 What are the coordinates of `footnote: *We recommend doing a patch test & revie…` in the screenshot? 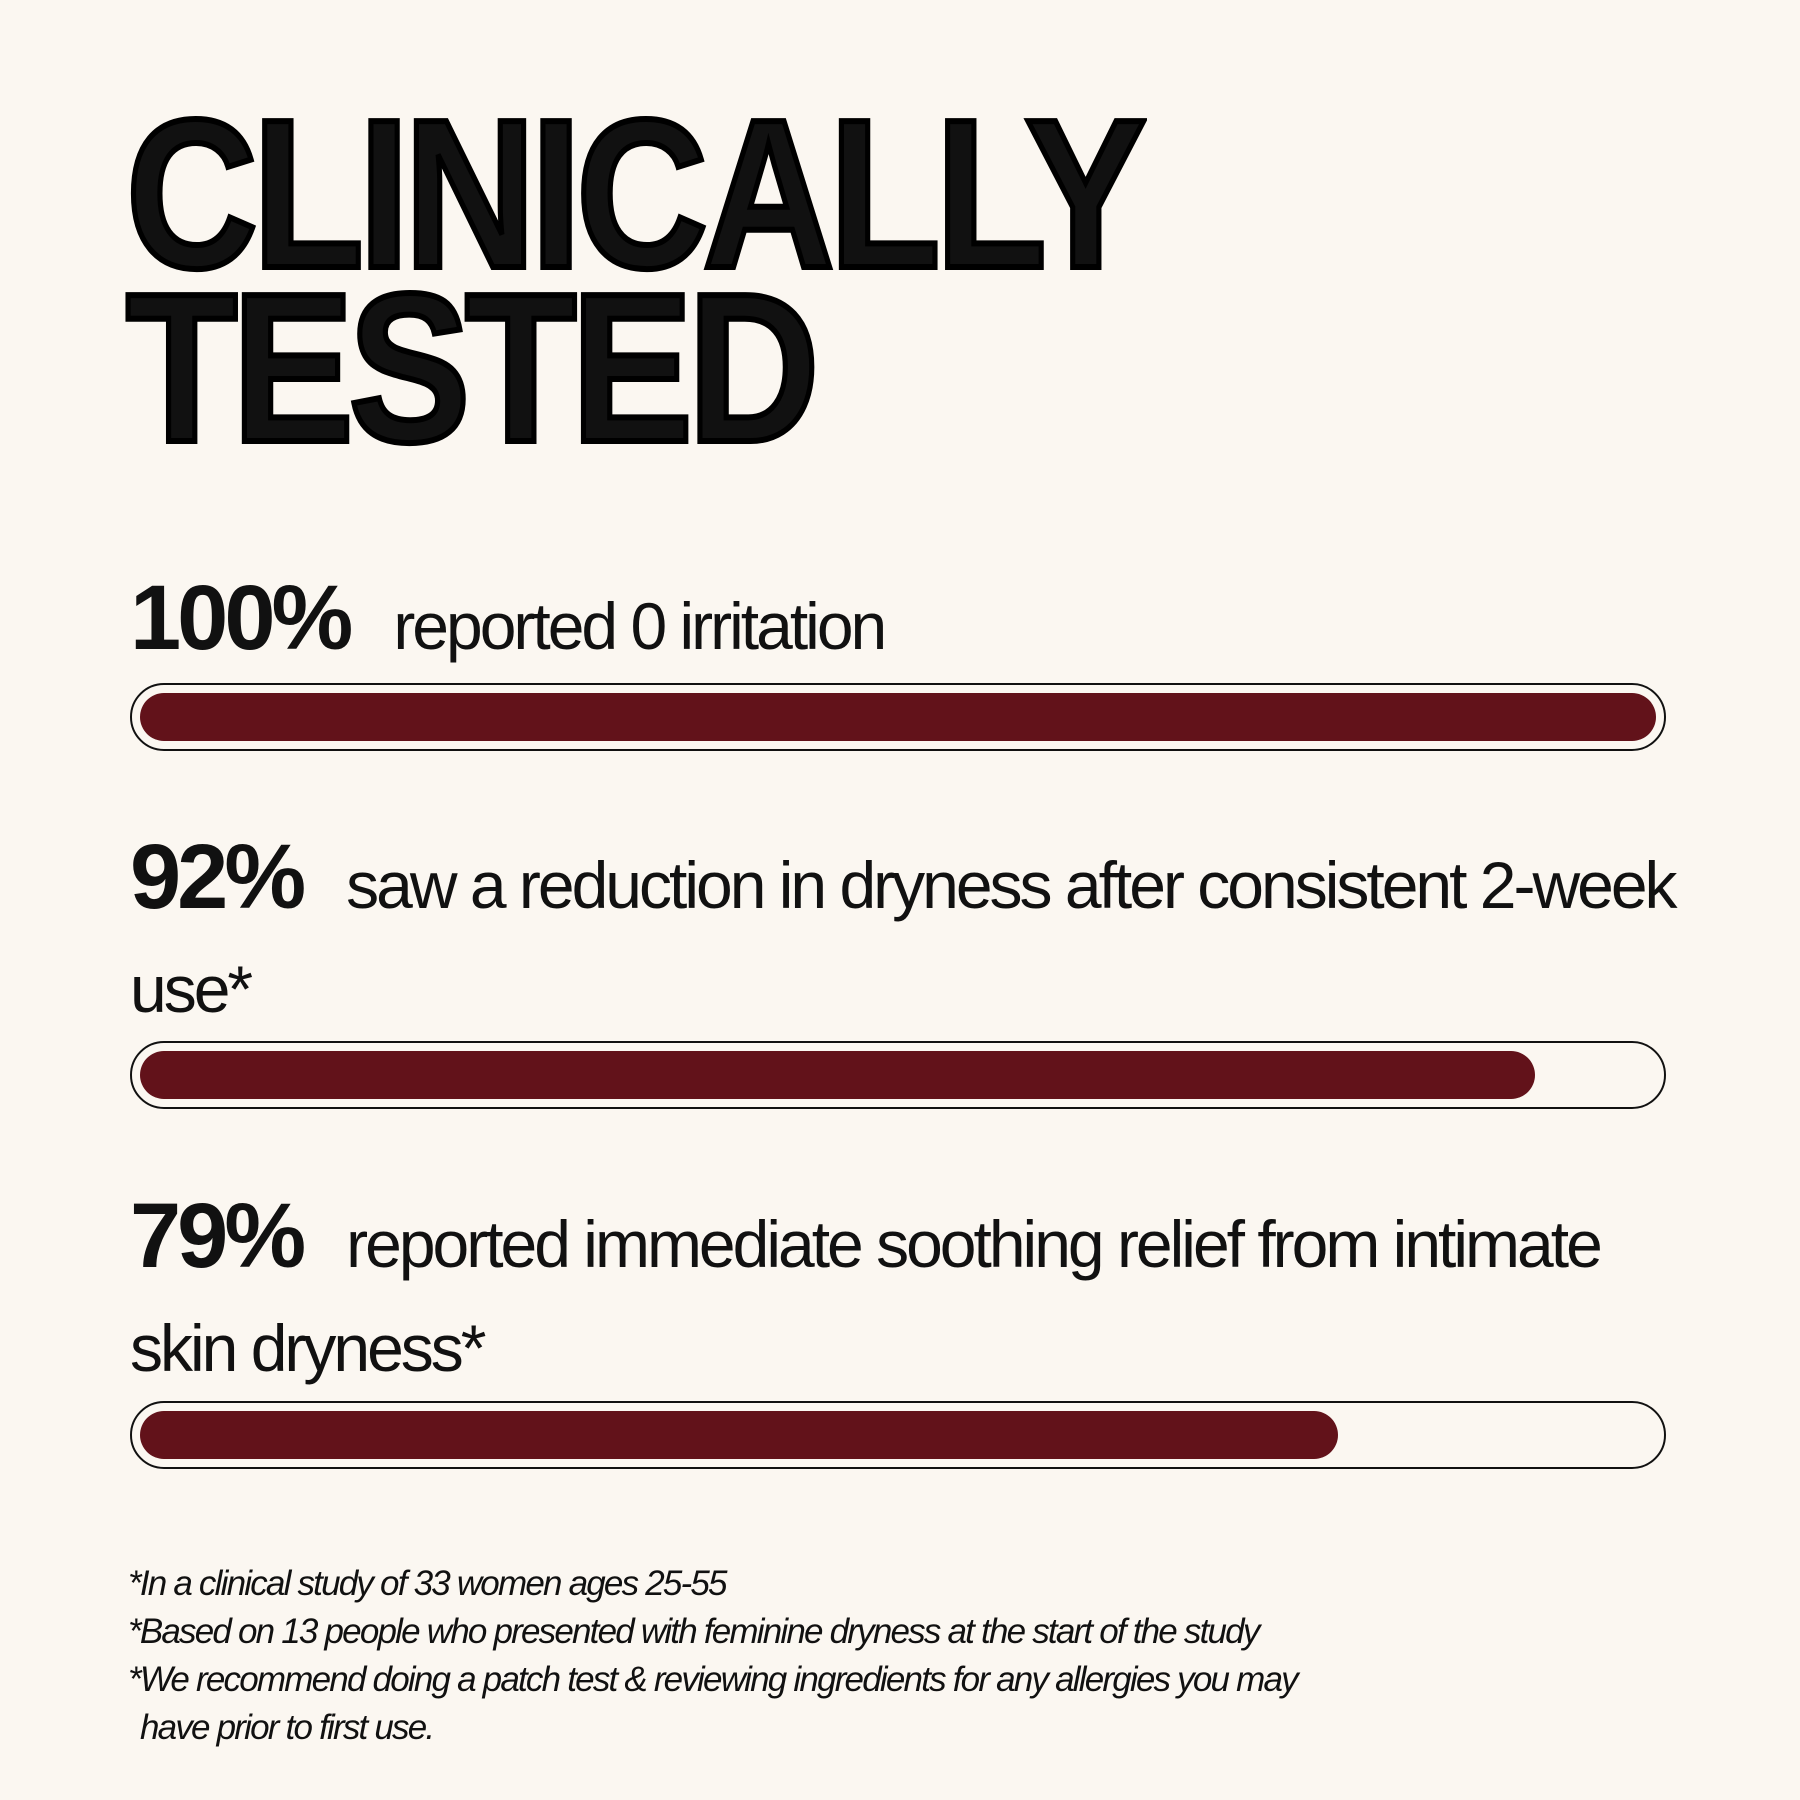 It's located at (713, 1679).